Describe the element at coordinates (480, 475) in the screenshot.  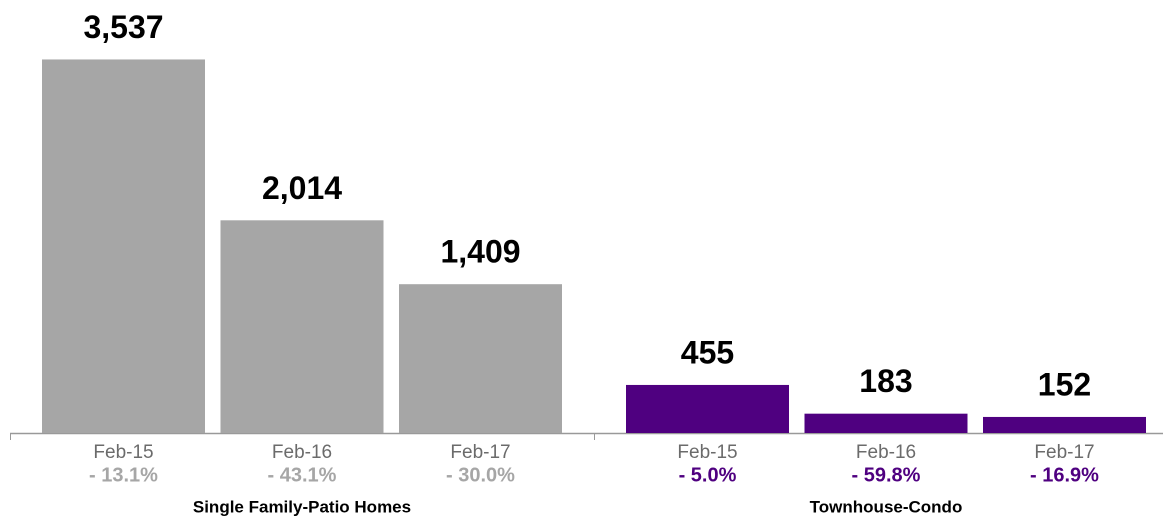
I see `change-label: - 30.0%` at that location.